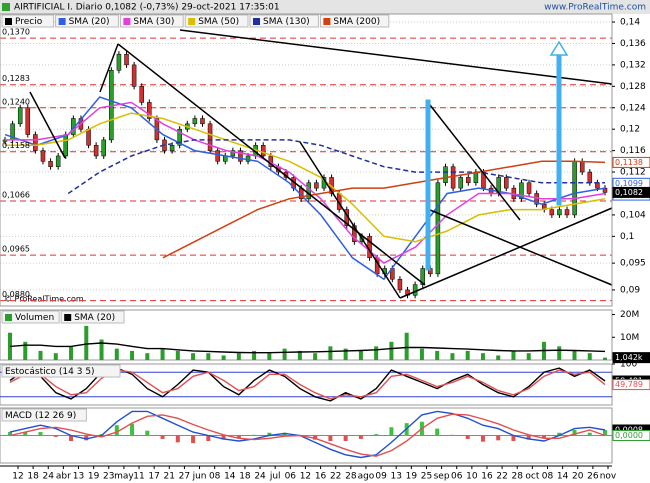  I want to click on x-tick-label: 17, so click(153, 477).